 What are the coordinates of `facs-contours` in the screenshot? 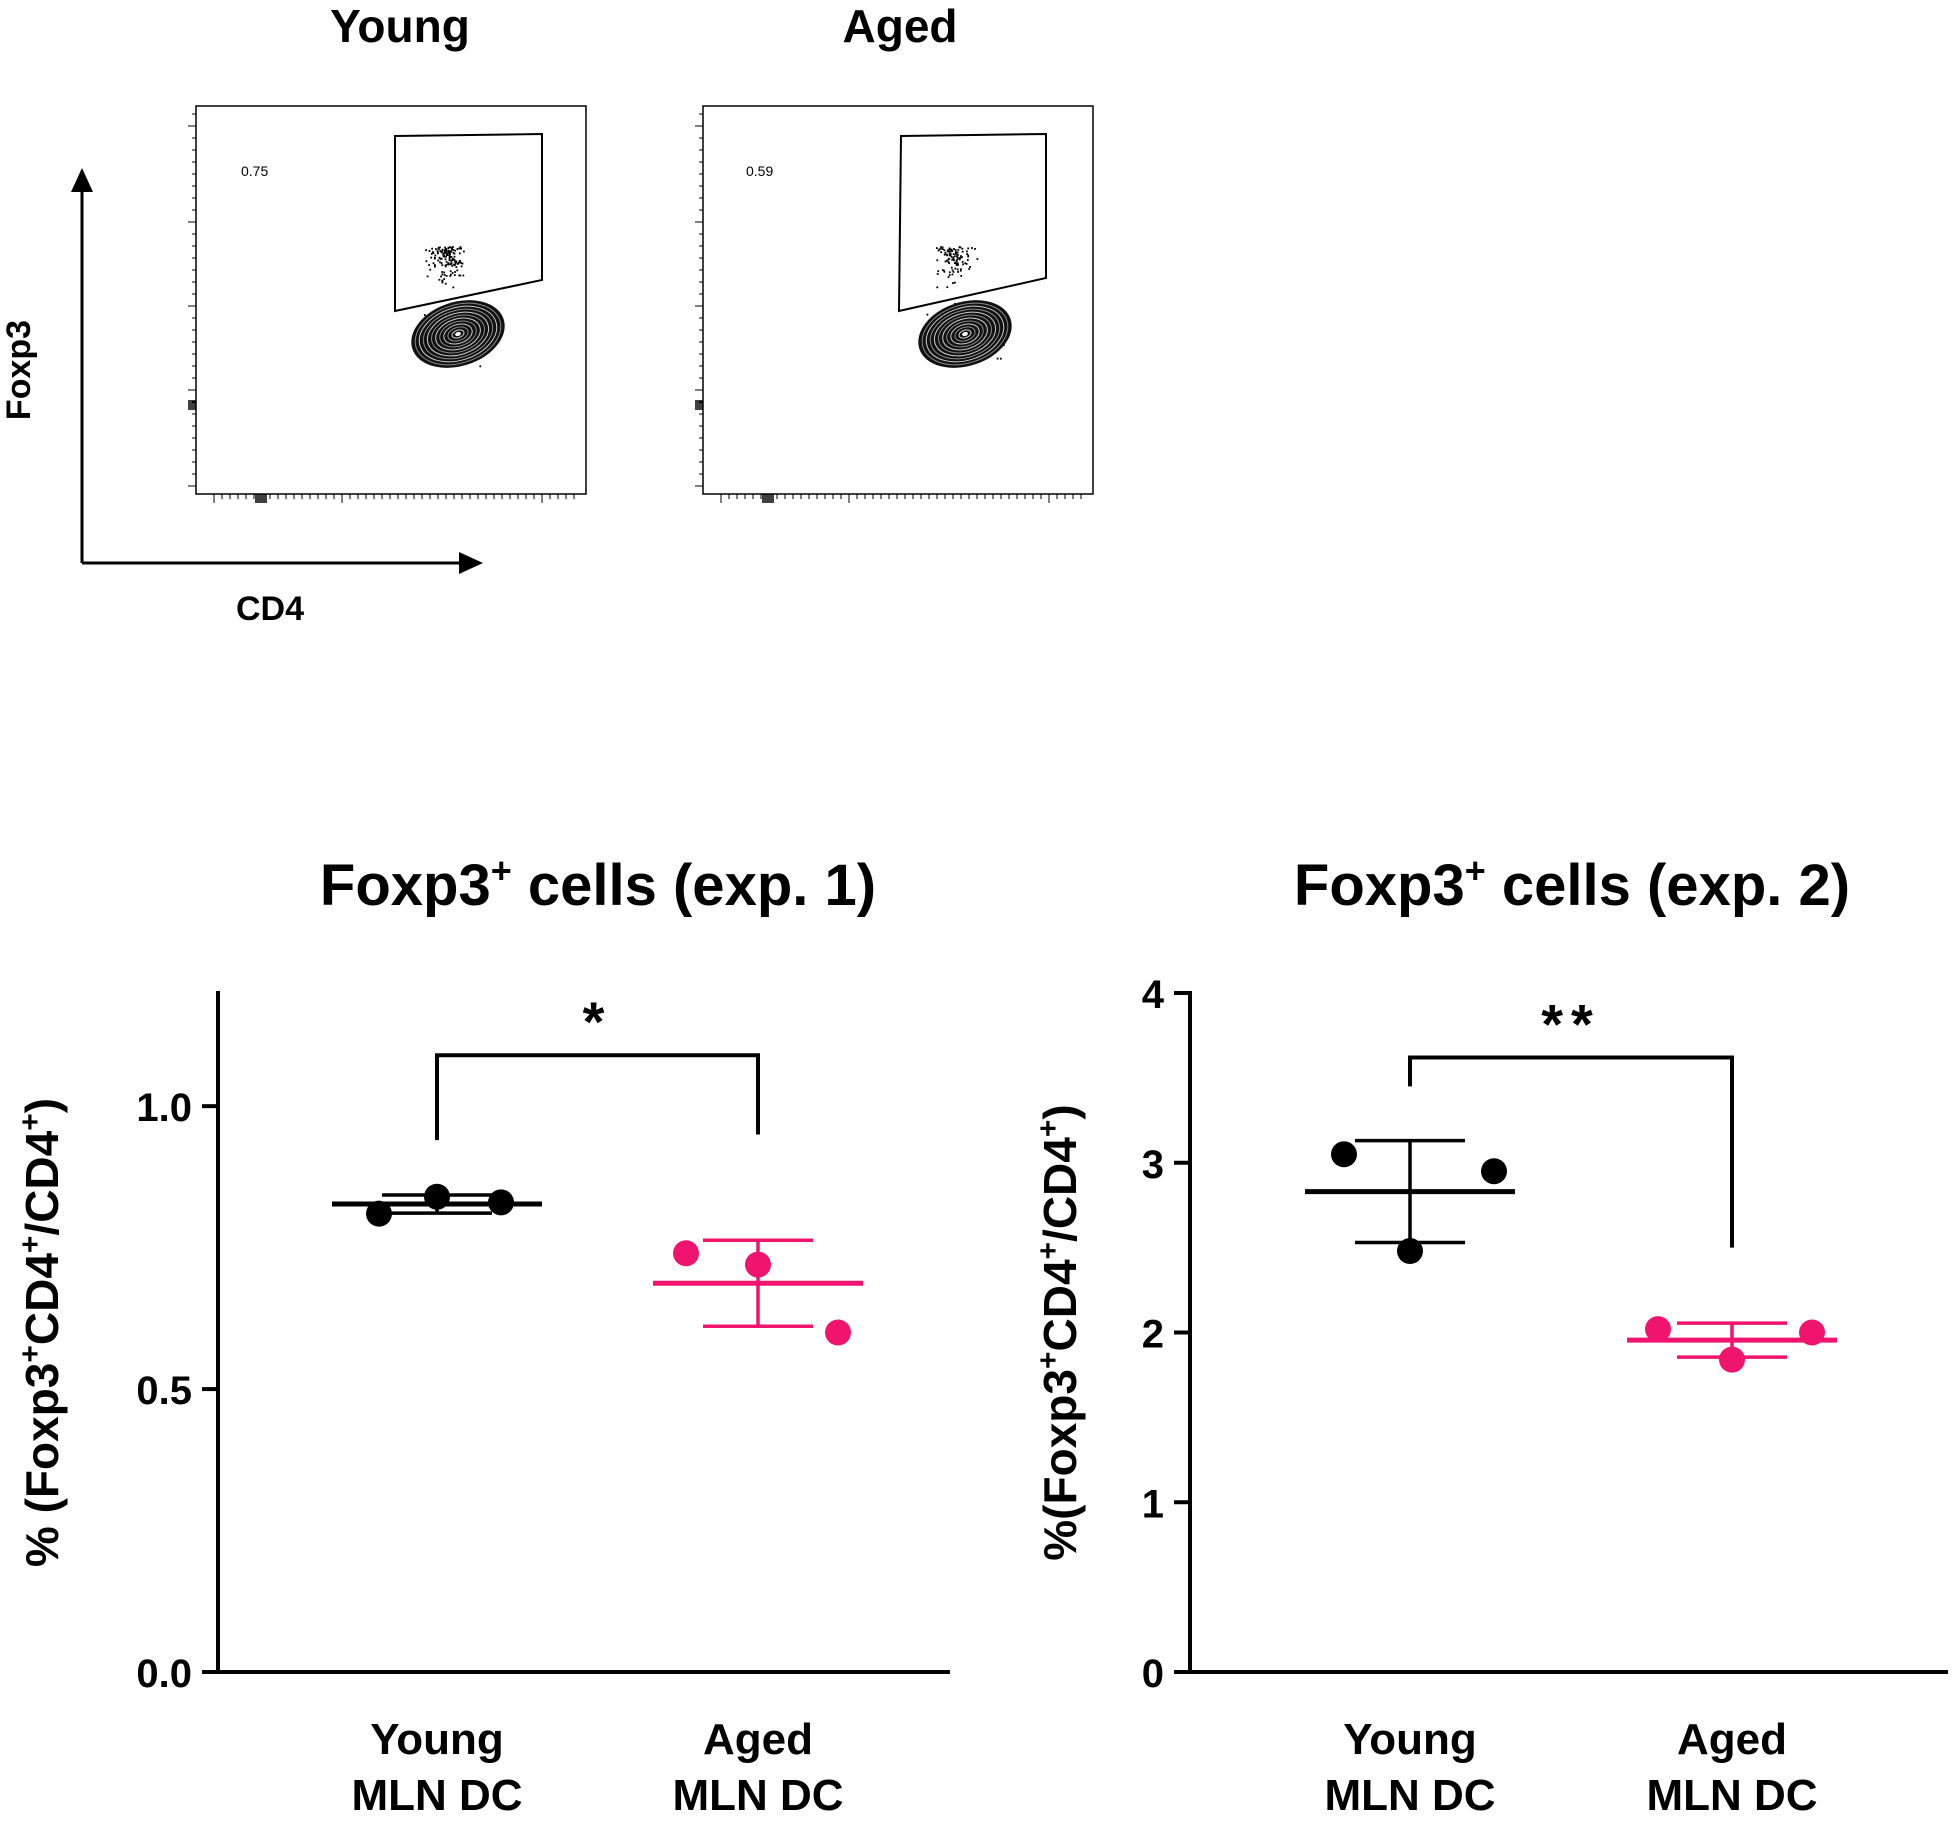 It's located at (965, 334).